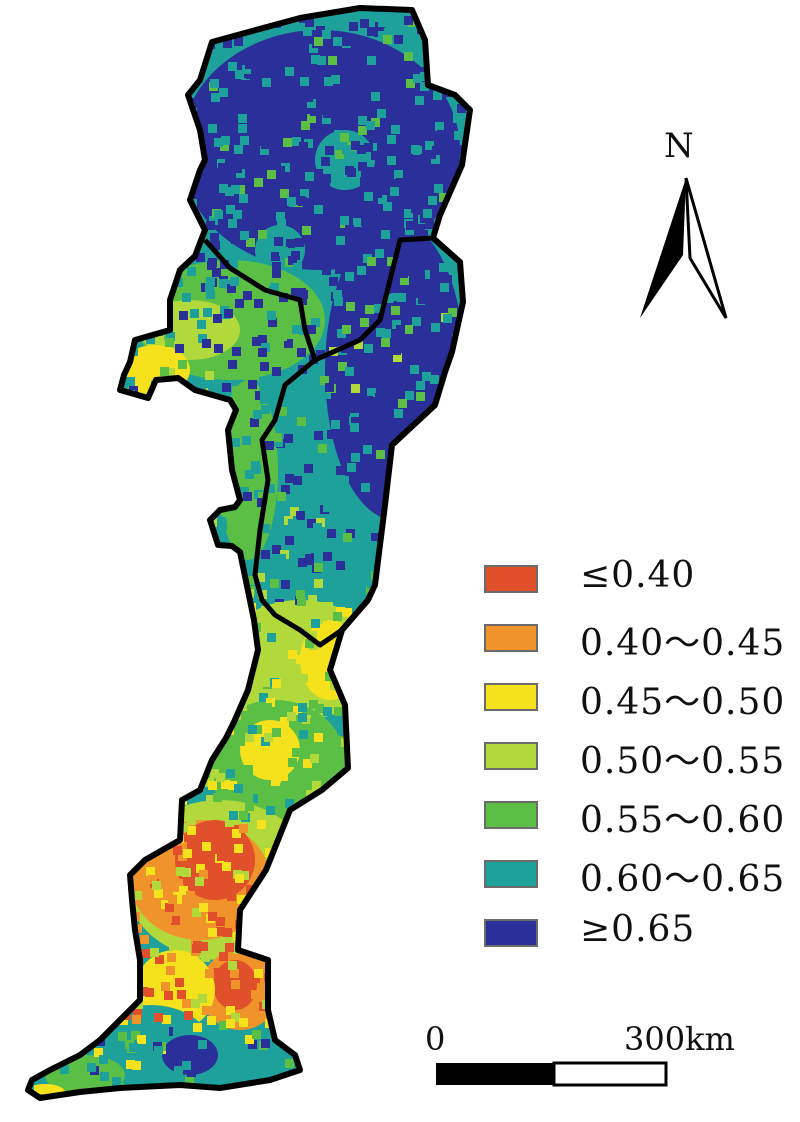  What do you see at coordinates (683, 879) in the screenshot?
I see `legend-label: 0.60～0.65` at bounding box center [683, 879].